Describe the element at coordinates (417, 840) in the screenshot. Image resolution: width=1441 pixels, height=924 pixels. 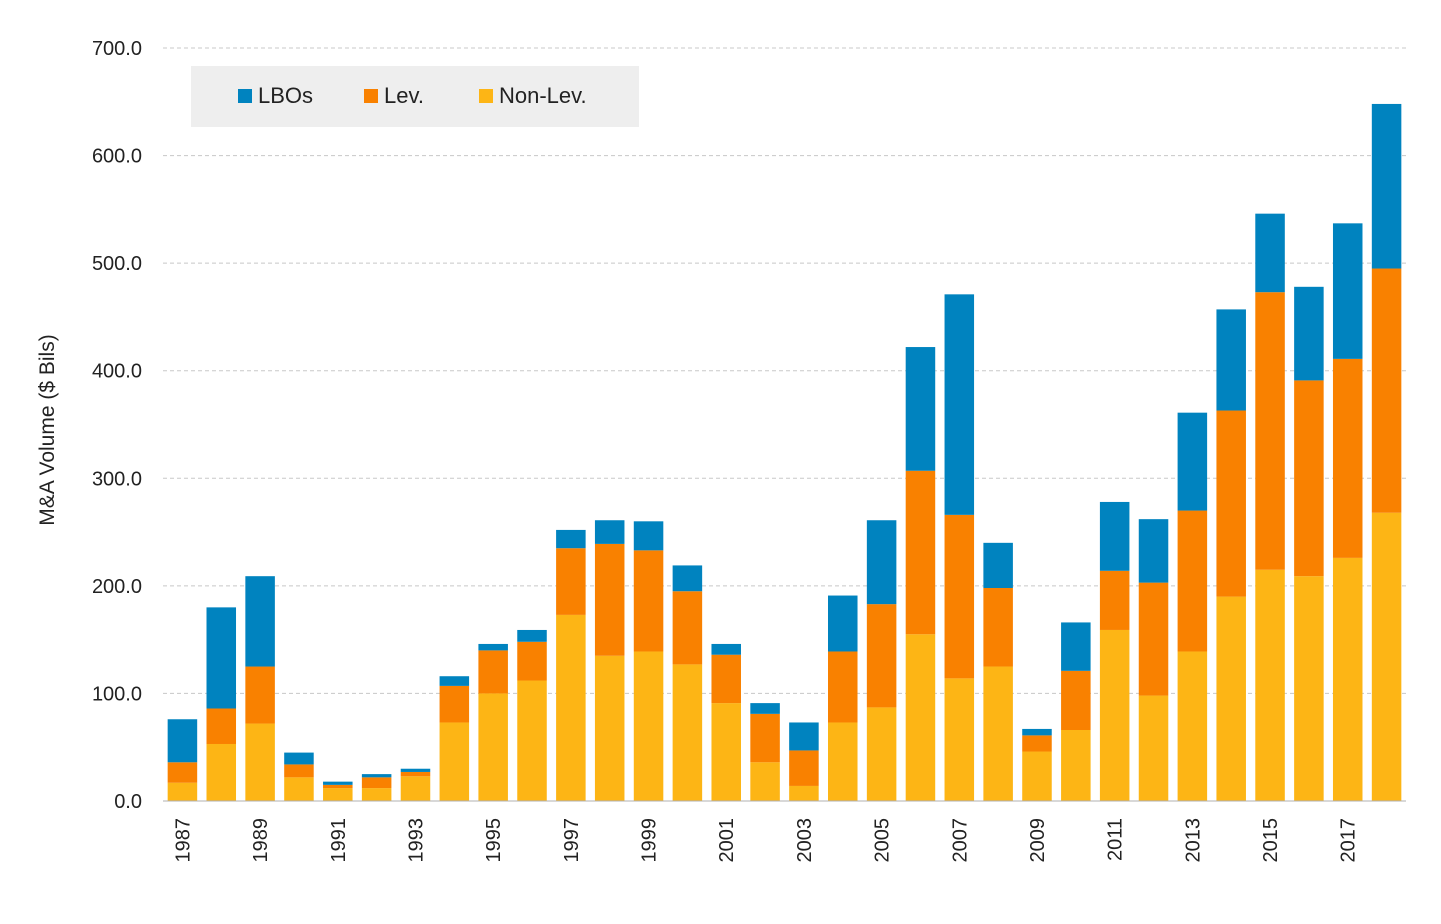
I see `x-tick-label: 1993` at that location.